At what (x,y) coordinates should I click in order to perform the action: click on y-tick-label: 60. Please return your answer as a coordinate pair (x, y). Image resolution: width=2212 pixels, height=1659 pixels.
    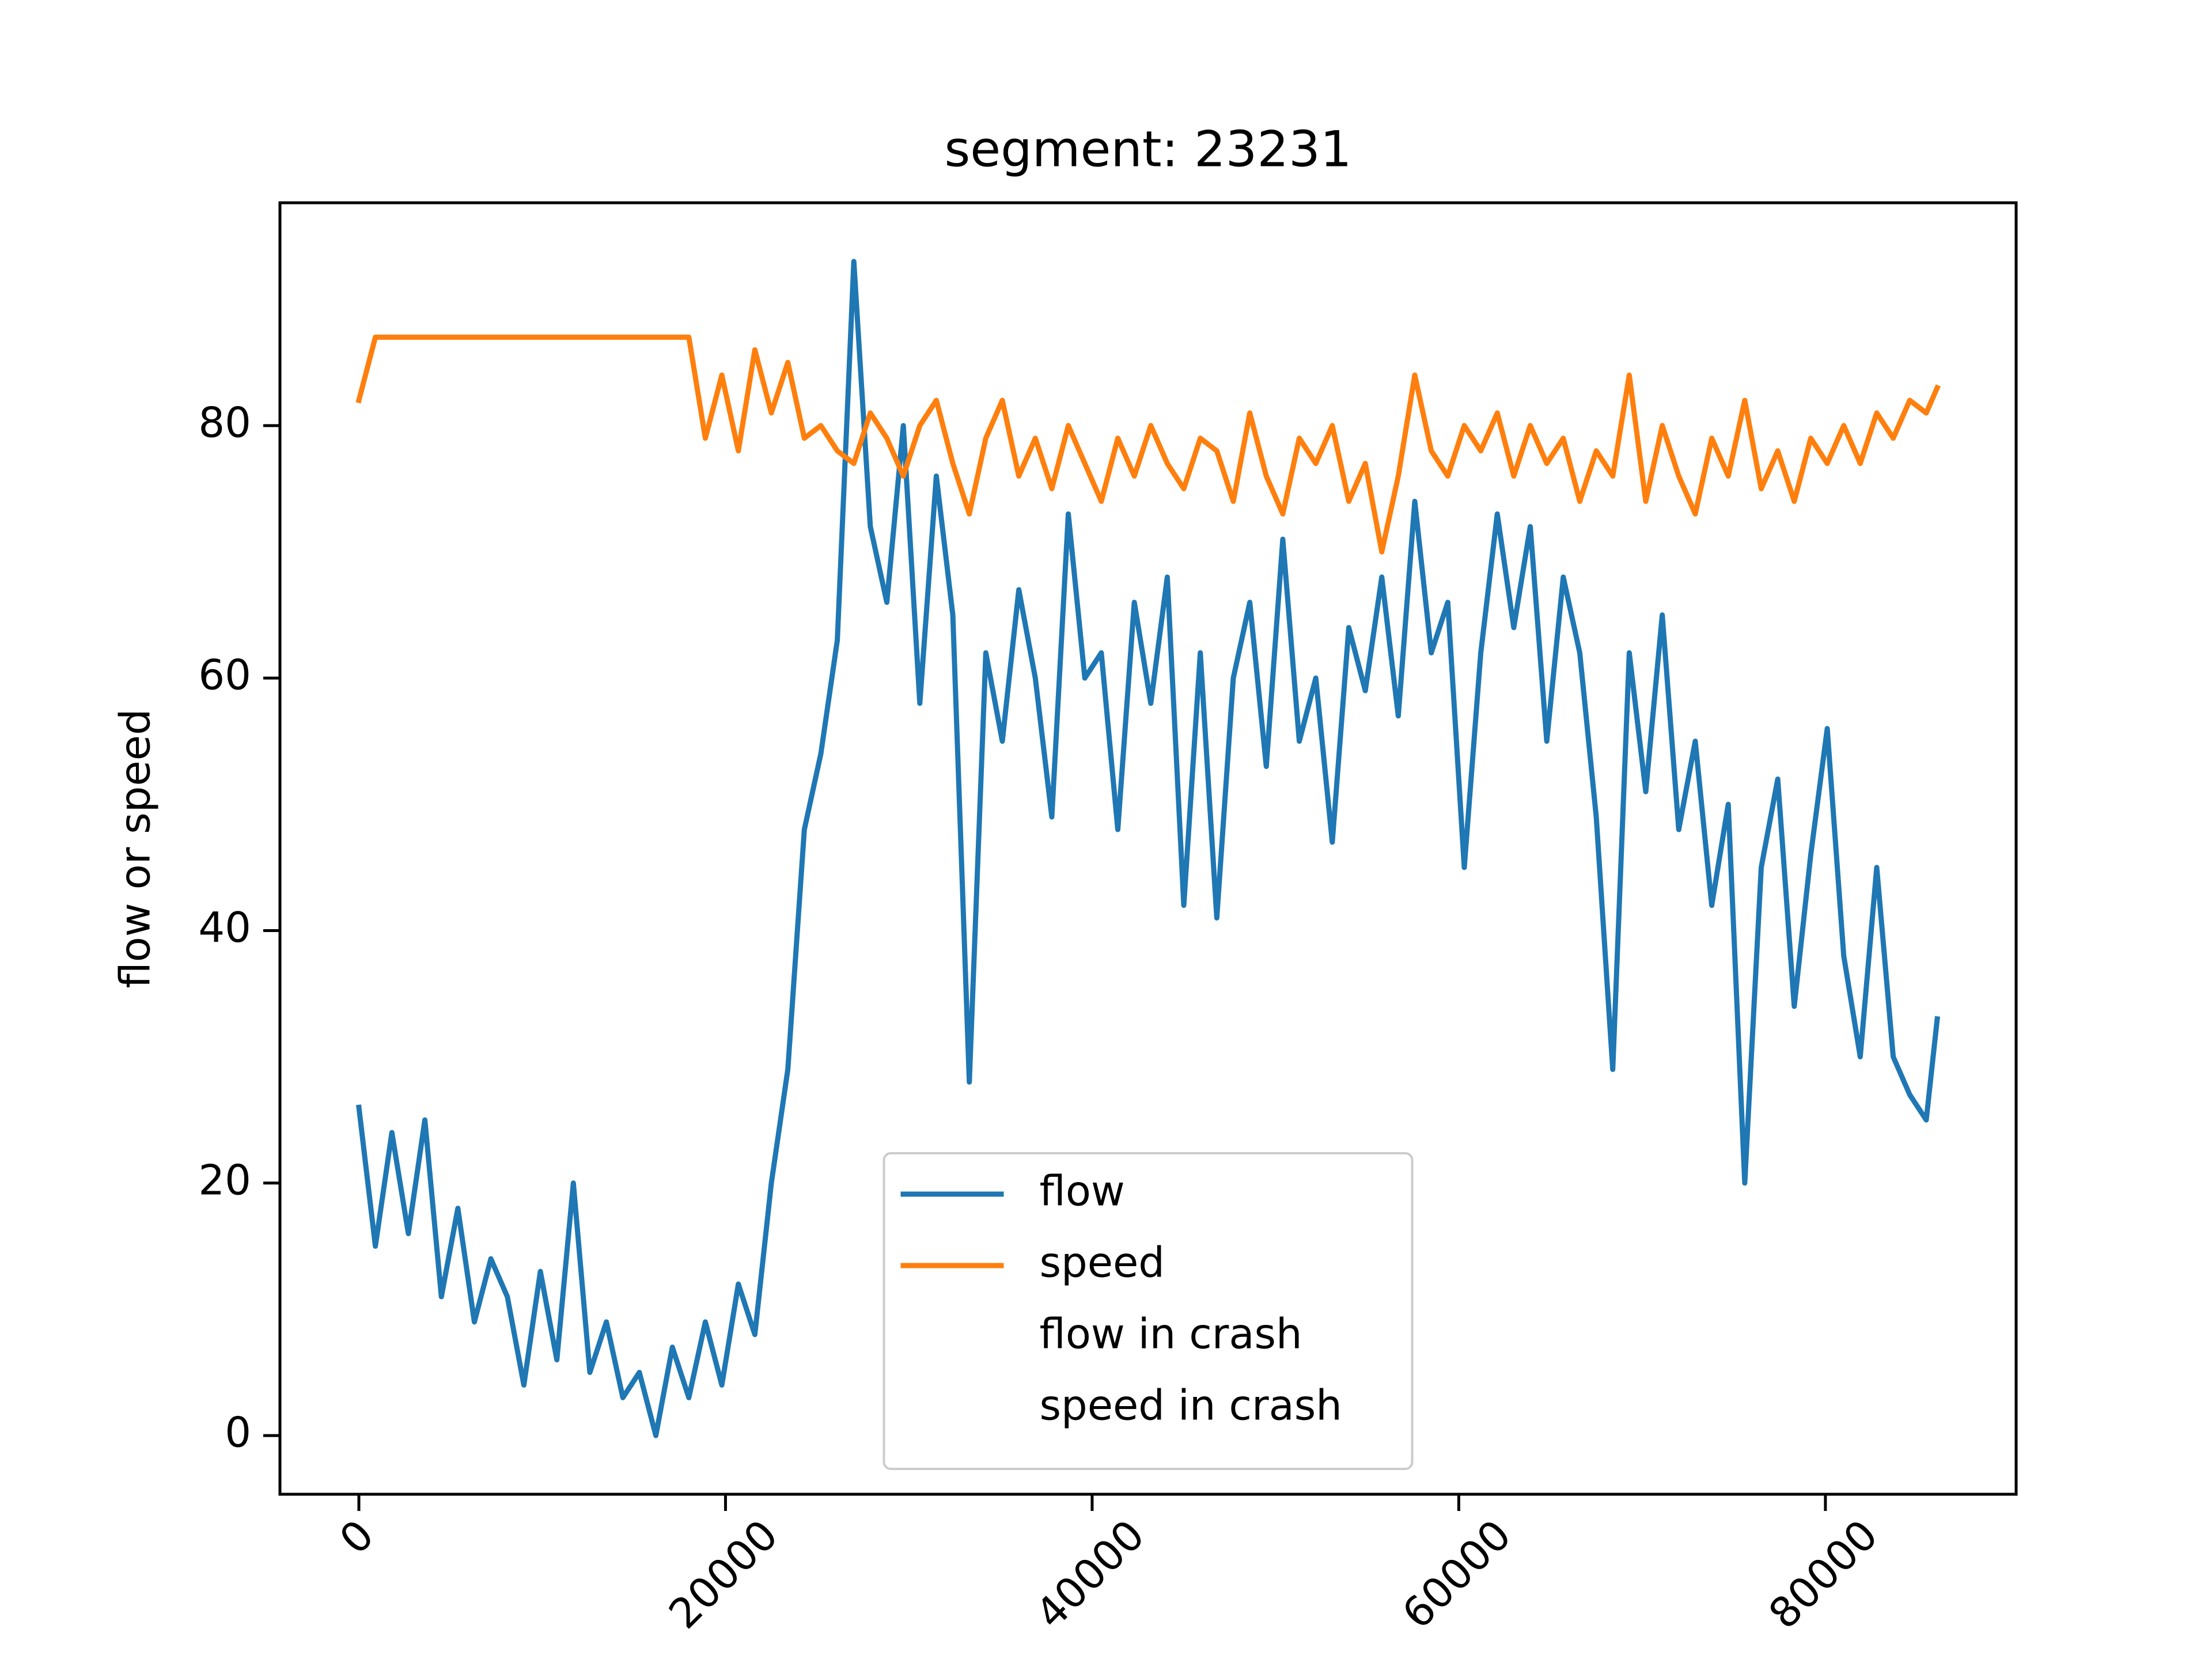
    Looking at the image, I should click on (224, 675).